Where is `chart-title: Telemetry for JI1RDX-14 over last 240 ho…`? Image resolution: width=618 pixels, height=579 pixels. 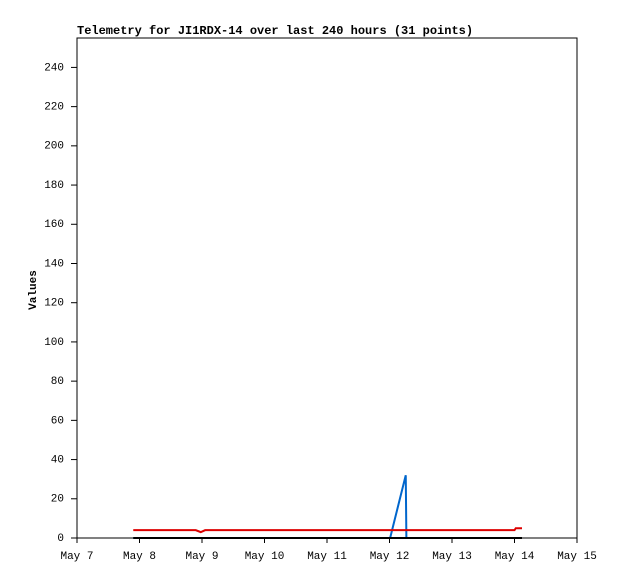
chart-title: Telemetry for JI1RDX-14 over last 240 ho… is located at coordinates (275, 31).